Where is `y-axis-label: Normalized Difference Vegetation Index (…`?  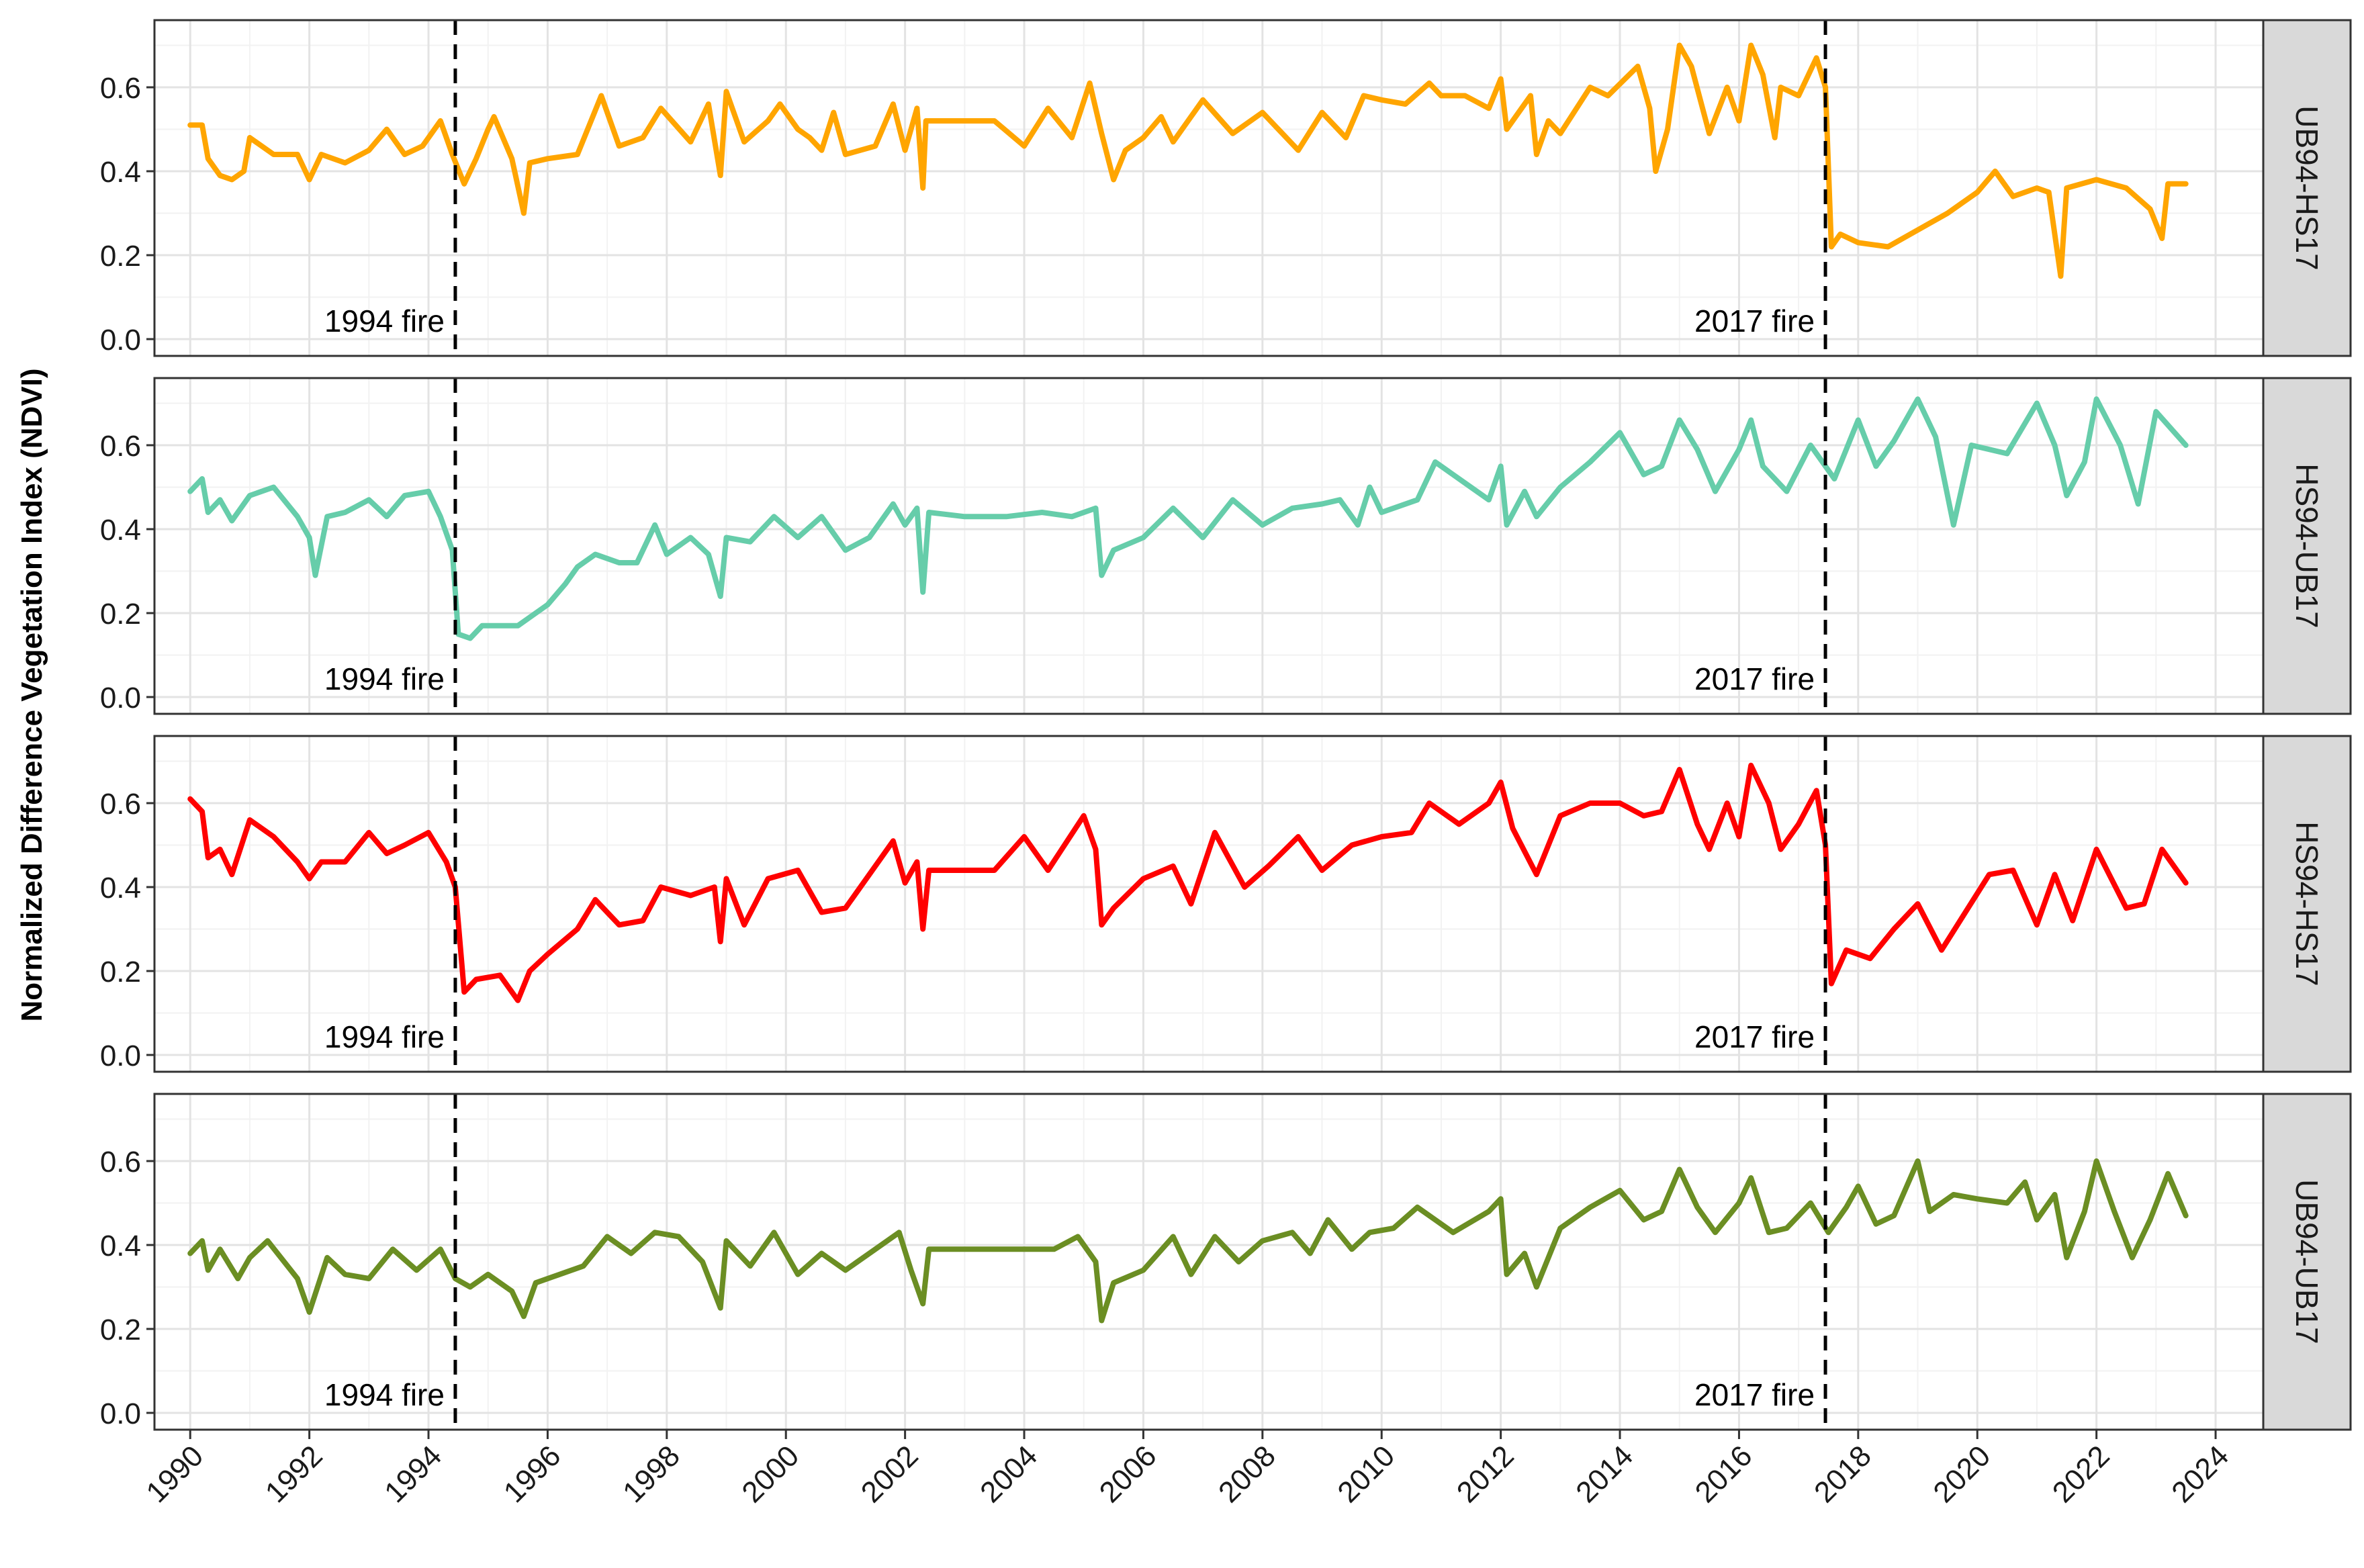 y-axis-label: Normalized Difference Vegetation Index (… is located at coordinates (32, 694).